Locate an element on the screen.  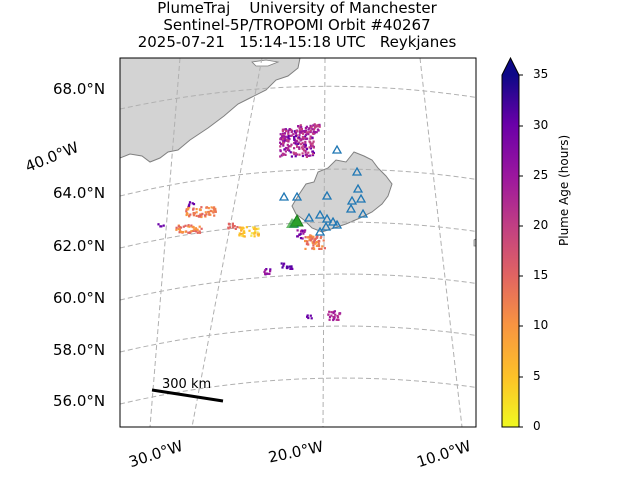
colorbar-tick-30: 30 is located at coordinates (541, 125).